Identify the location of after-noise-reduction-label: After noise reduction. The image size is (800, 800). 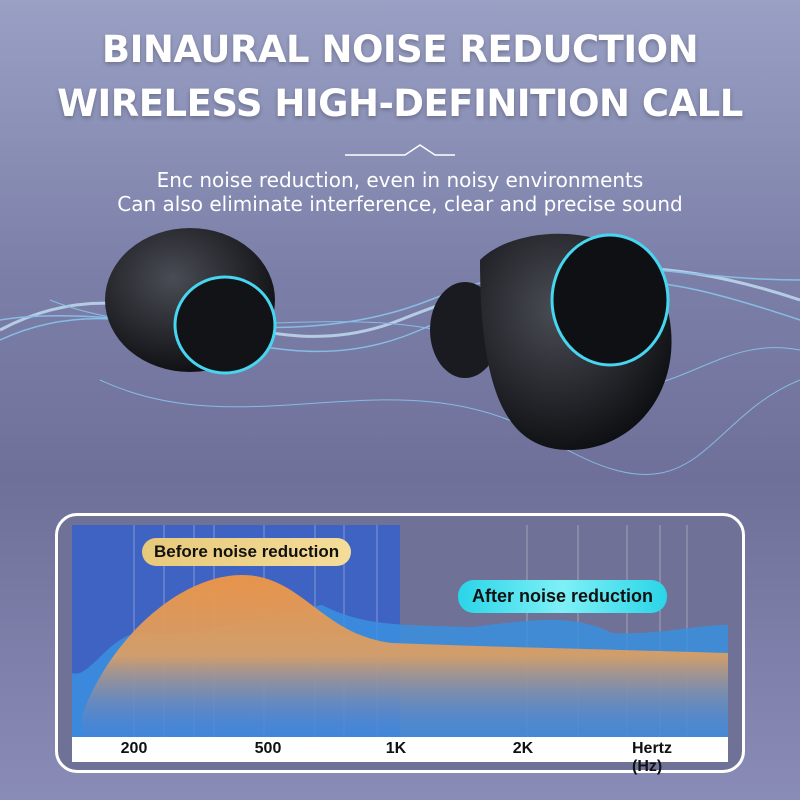
(563, 596).